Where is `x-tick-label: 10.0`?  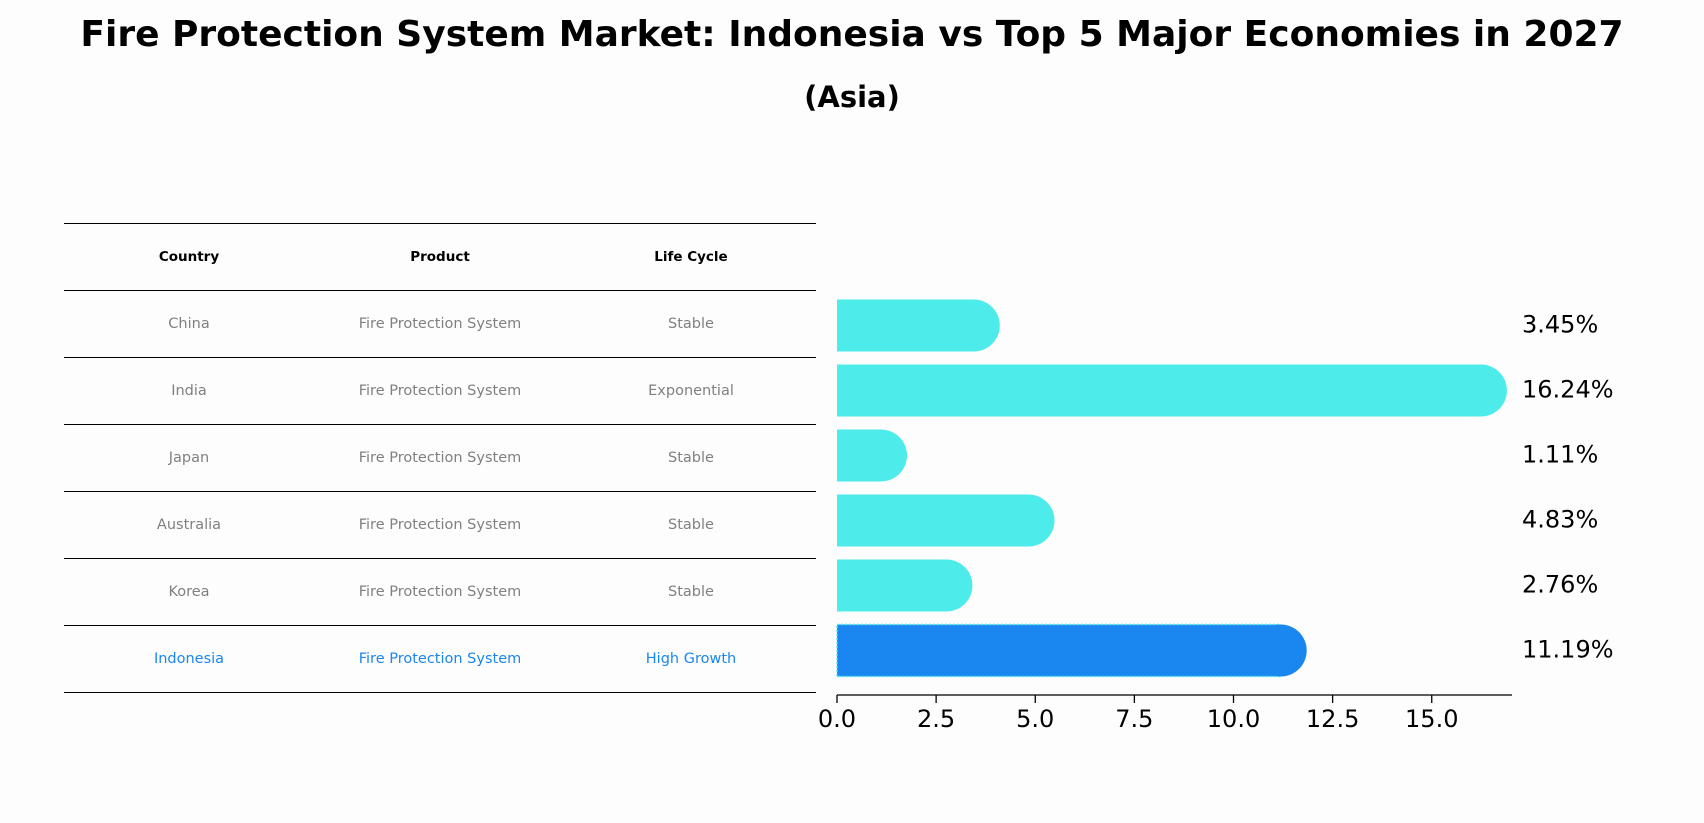 x-tick-label: 10.0 is located at coordinates (1233, 719).